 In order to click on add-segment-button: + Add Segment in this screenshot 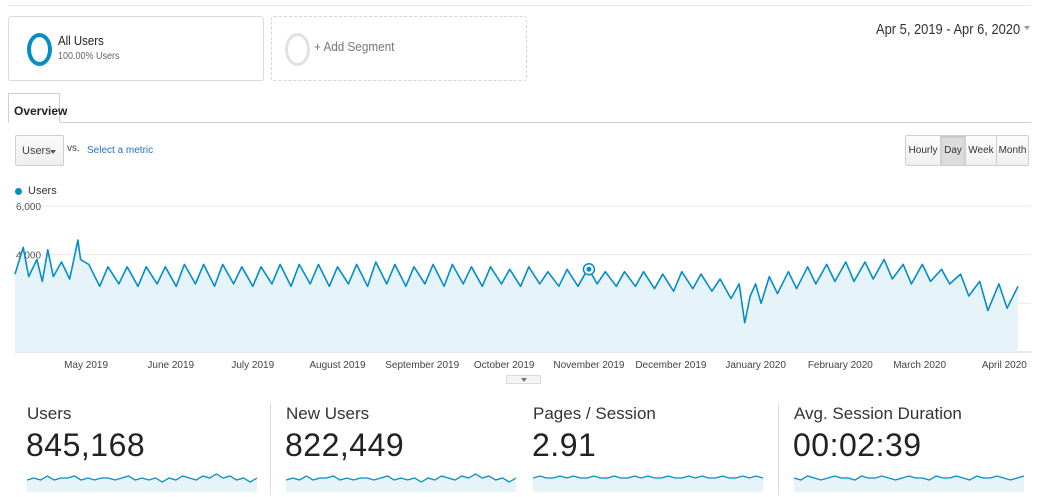, I will do `click(399, 48)`.